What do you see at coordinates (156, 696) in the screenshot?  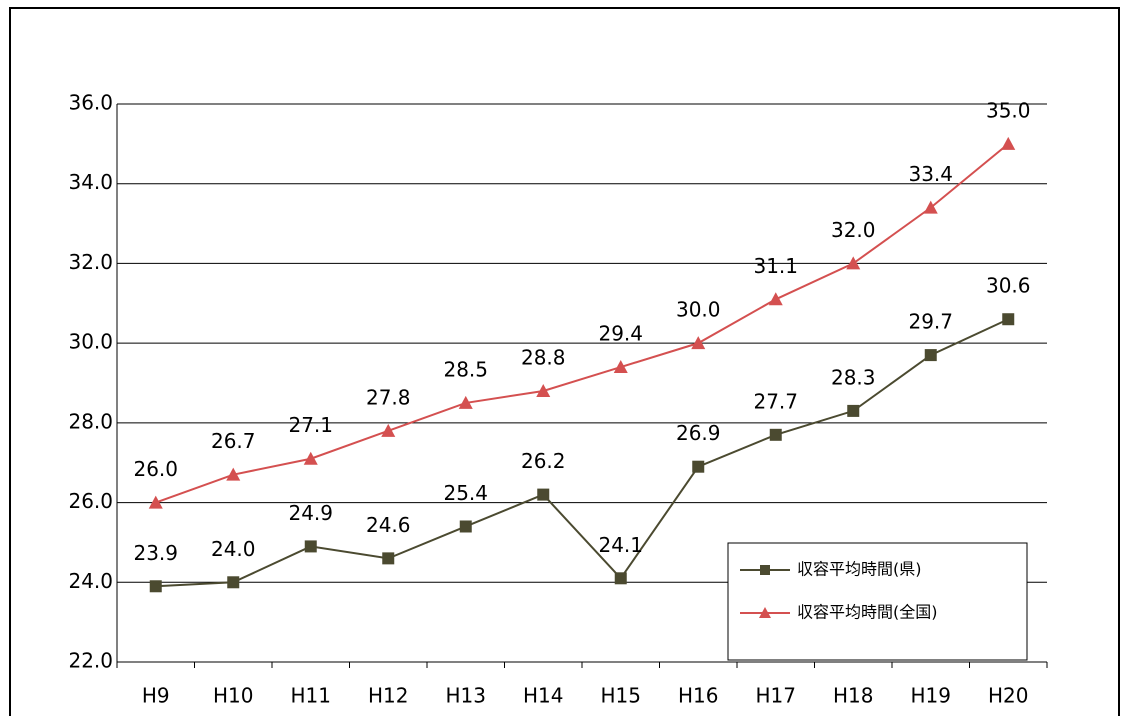 I see `x-tick-label: H9` at bounding box center [156, 696].